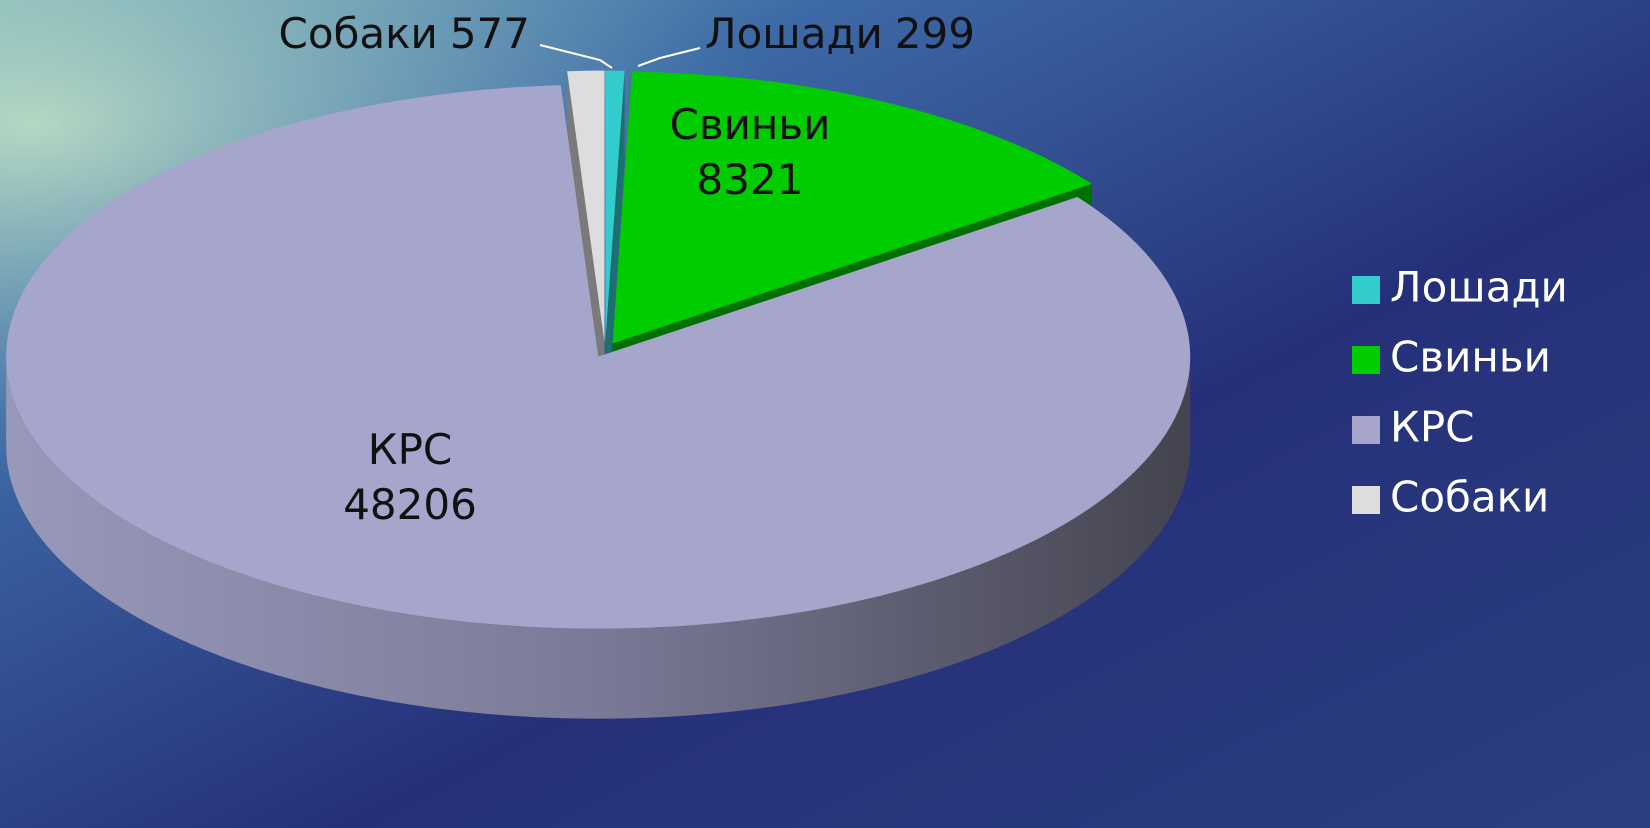 This screenshot has height=828, width=1650. I want to click on data-label: Лошади 299, so click(840, 33).